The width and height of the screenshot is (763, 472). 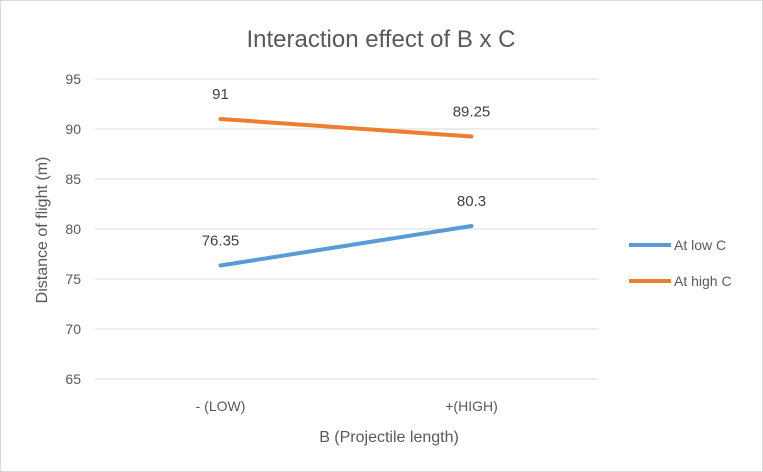 What do you see at coordinates (221, 406) in the screenshot?
I see `x-tick-label: - (LOW)` at bounding box center [221, 406].